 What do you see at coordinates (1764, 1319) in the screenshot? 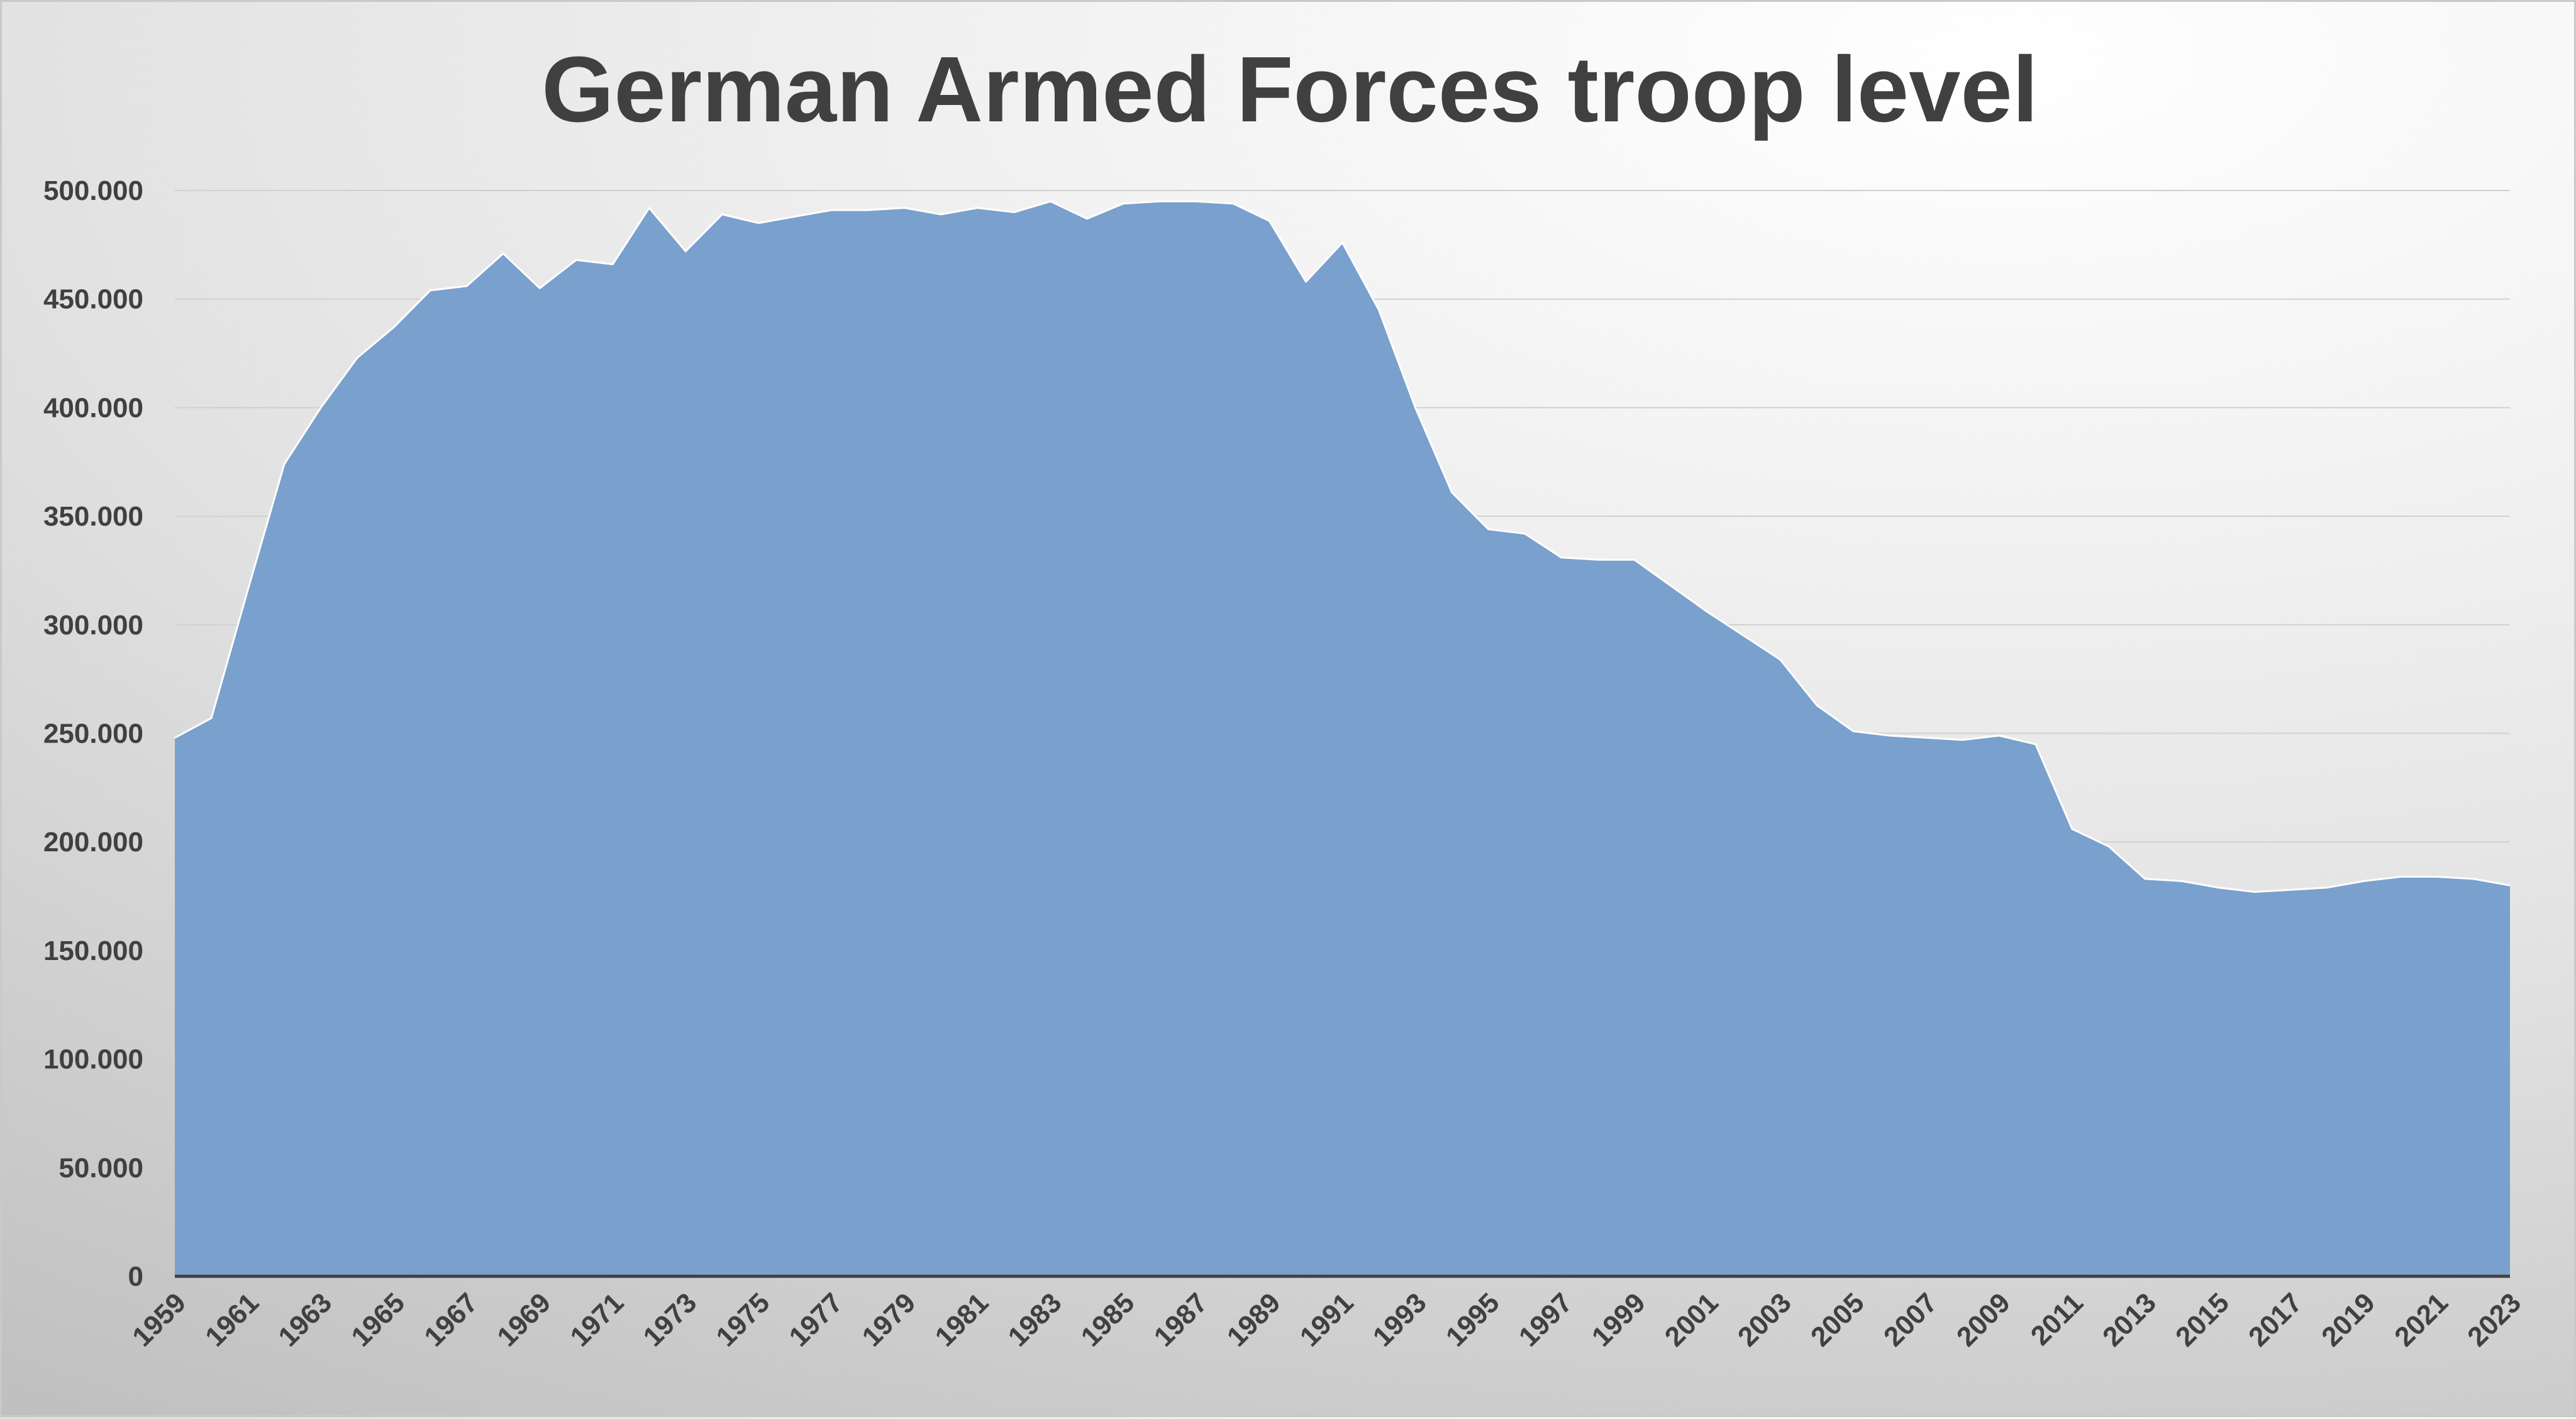
I see `x-tick-label: 2003` at bounding box center [1764, 1319].